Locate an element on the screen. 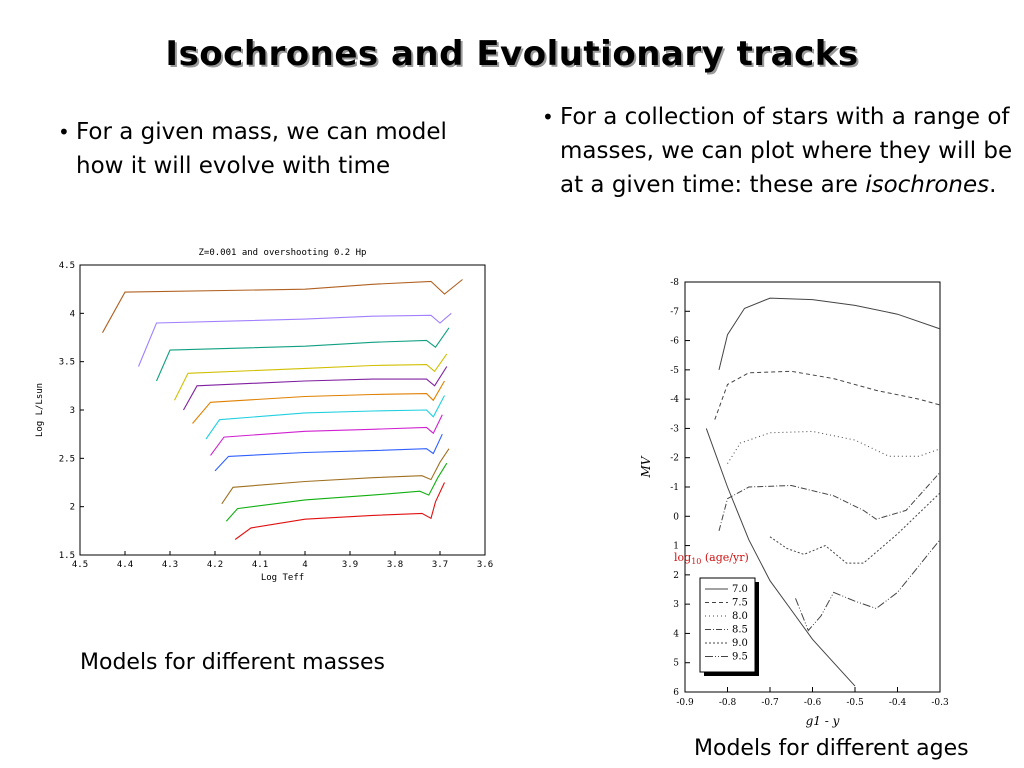 This screenshot has width=1024, height=768. x-axis-label: g1 - y is located at coordinates (823, 721).